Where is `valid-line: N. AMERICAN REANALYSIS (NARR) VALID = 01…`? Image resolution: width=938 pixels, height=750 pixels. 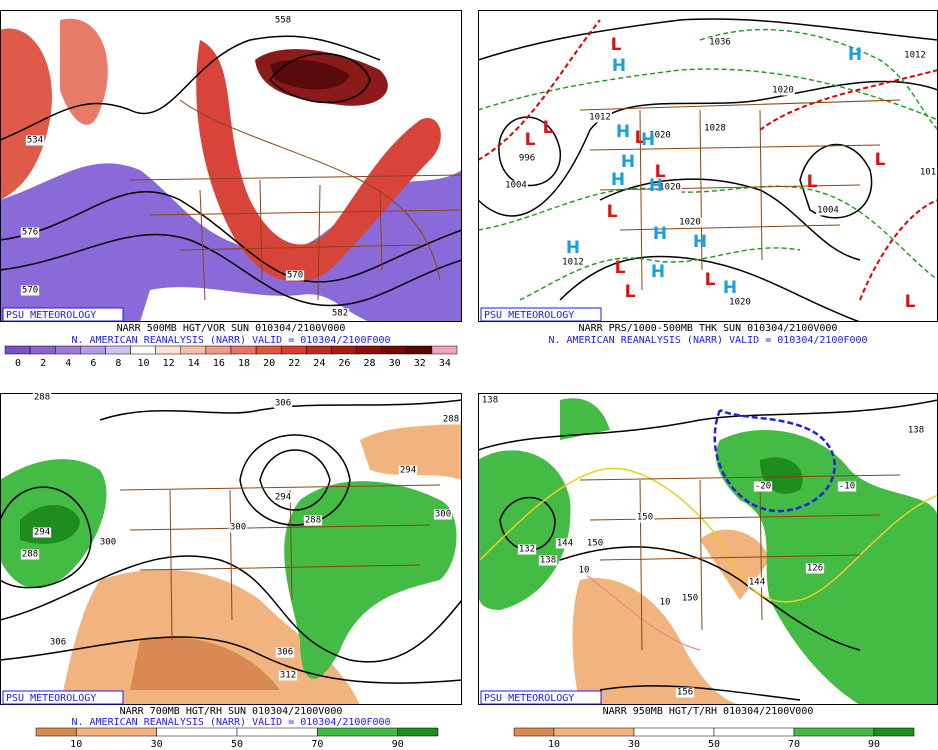 valid-line: N. AMERICAN REANALYSIS (NARR) VALID = 01… is located at coordinates (230, 340).